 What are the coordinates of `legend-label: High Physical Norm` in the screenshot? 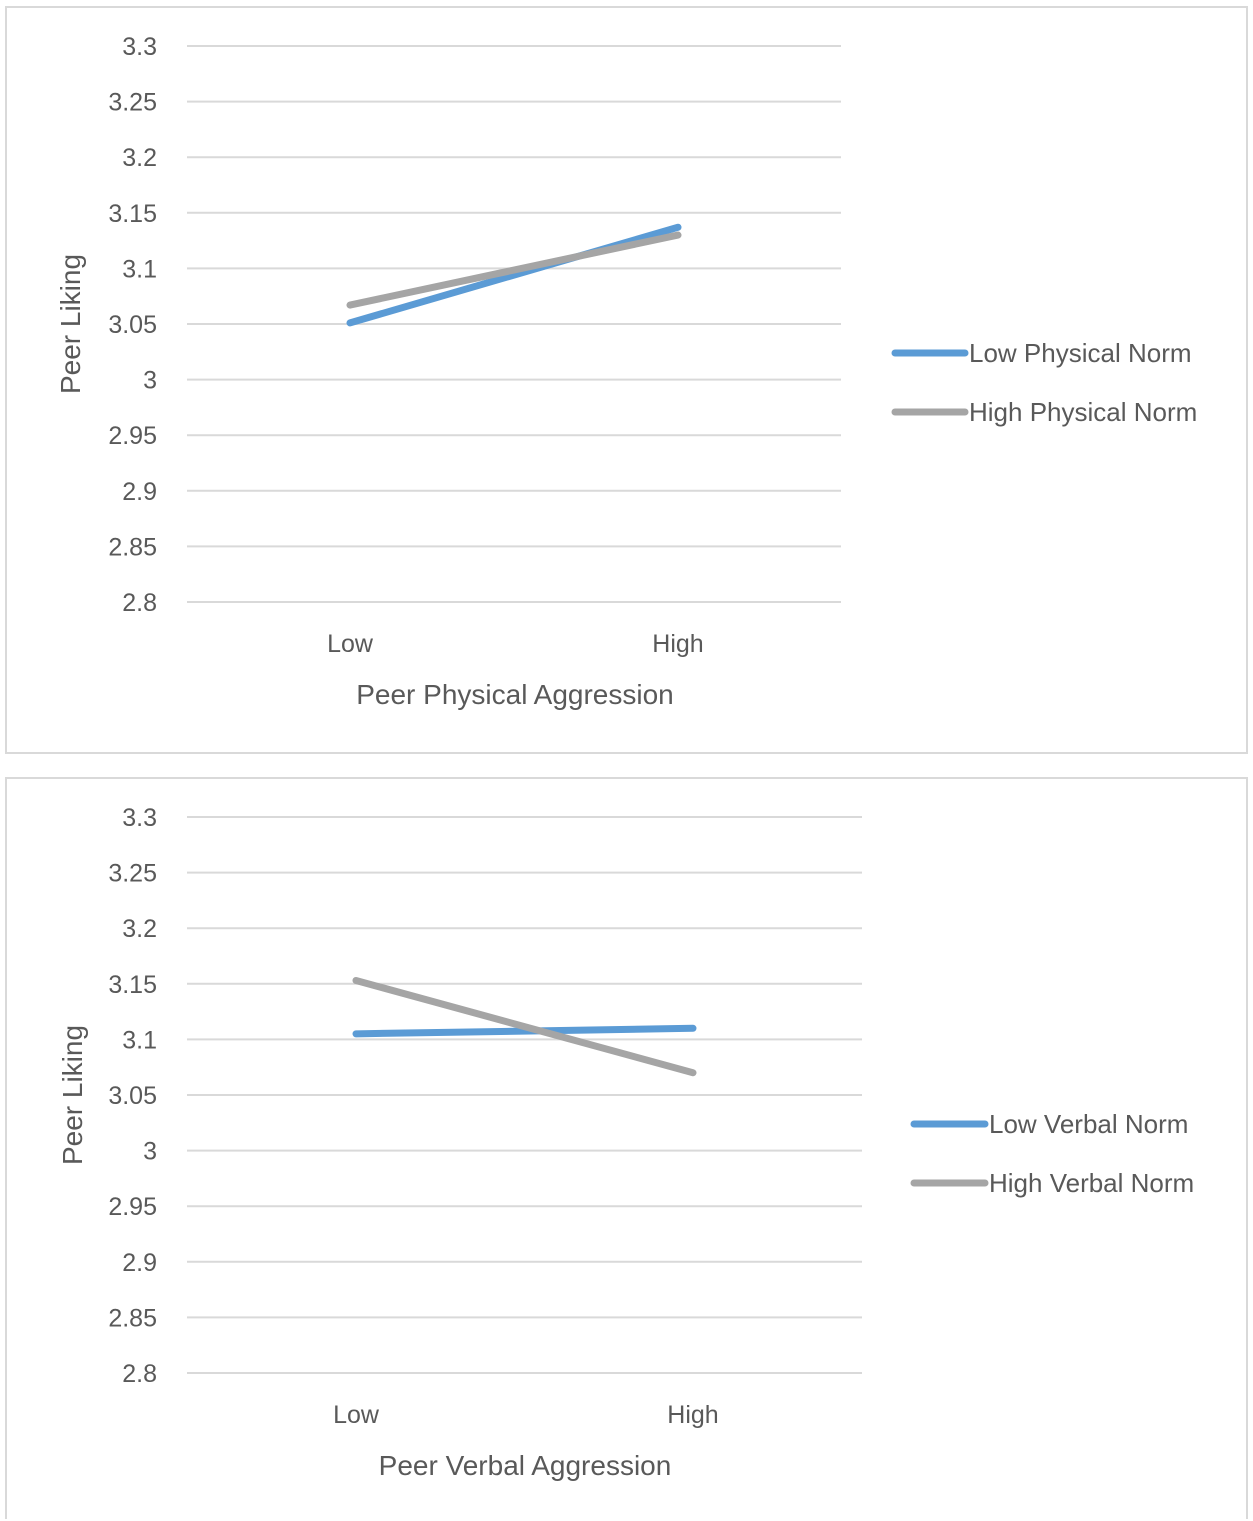 It's located at (1083, 412).